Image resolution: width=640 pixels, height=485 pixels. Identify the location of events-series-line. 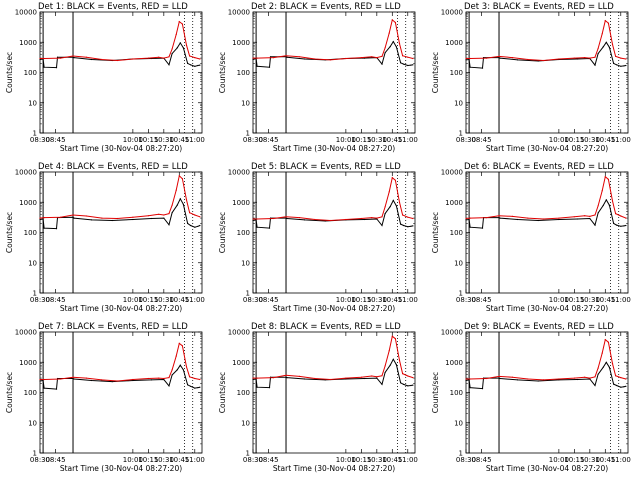
(545, 375).